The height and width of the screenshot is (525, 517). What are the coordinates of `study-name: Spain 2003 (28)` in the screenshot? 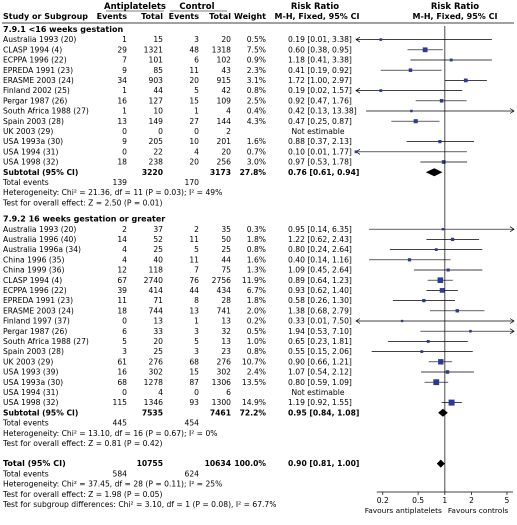 It's located at (33, 351).